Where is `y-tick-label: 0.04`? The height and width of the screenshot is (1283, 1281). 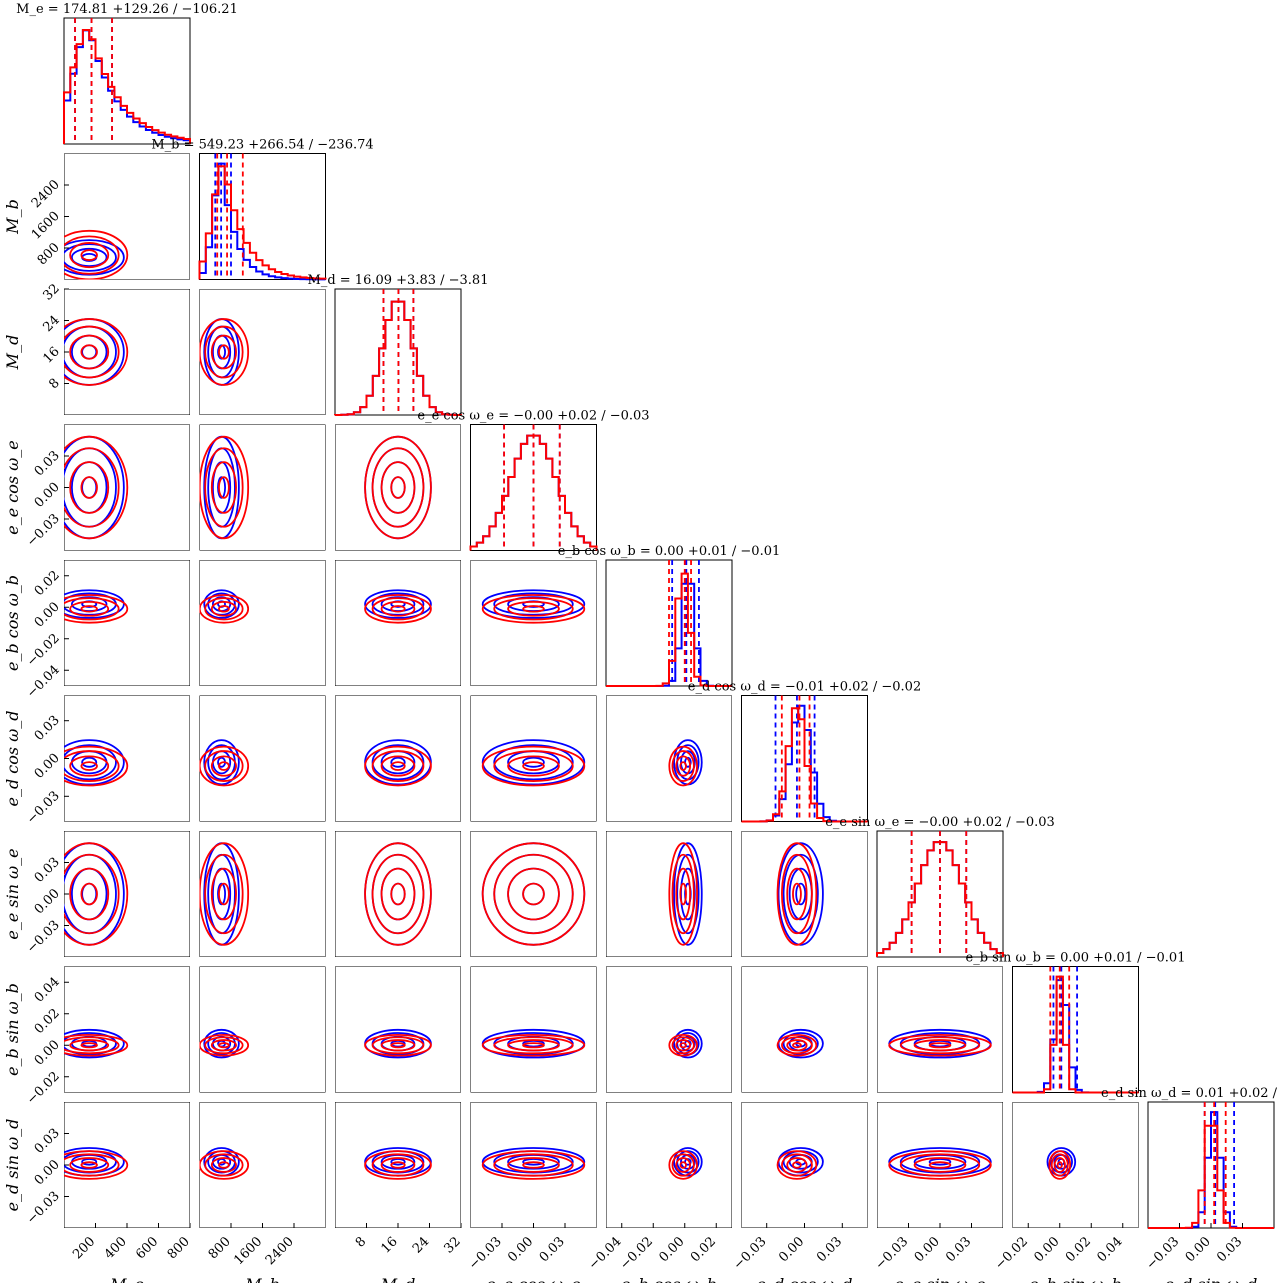
y-tick-label: 0.04 is located at coordinates (47, 989).